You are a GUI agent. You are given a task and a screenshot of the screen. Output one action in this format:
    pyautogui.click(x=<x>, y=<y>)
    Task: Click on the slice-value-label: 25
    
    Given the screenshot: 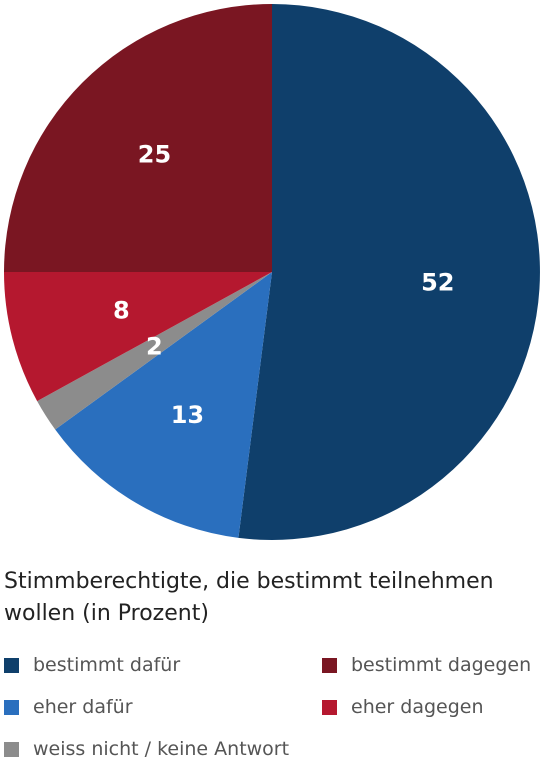 What is the action you would take?
    pyautogui.click(x=154, y=155)
    